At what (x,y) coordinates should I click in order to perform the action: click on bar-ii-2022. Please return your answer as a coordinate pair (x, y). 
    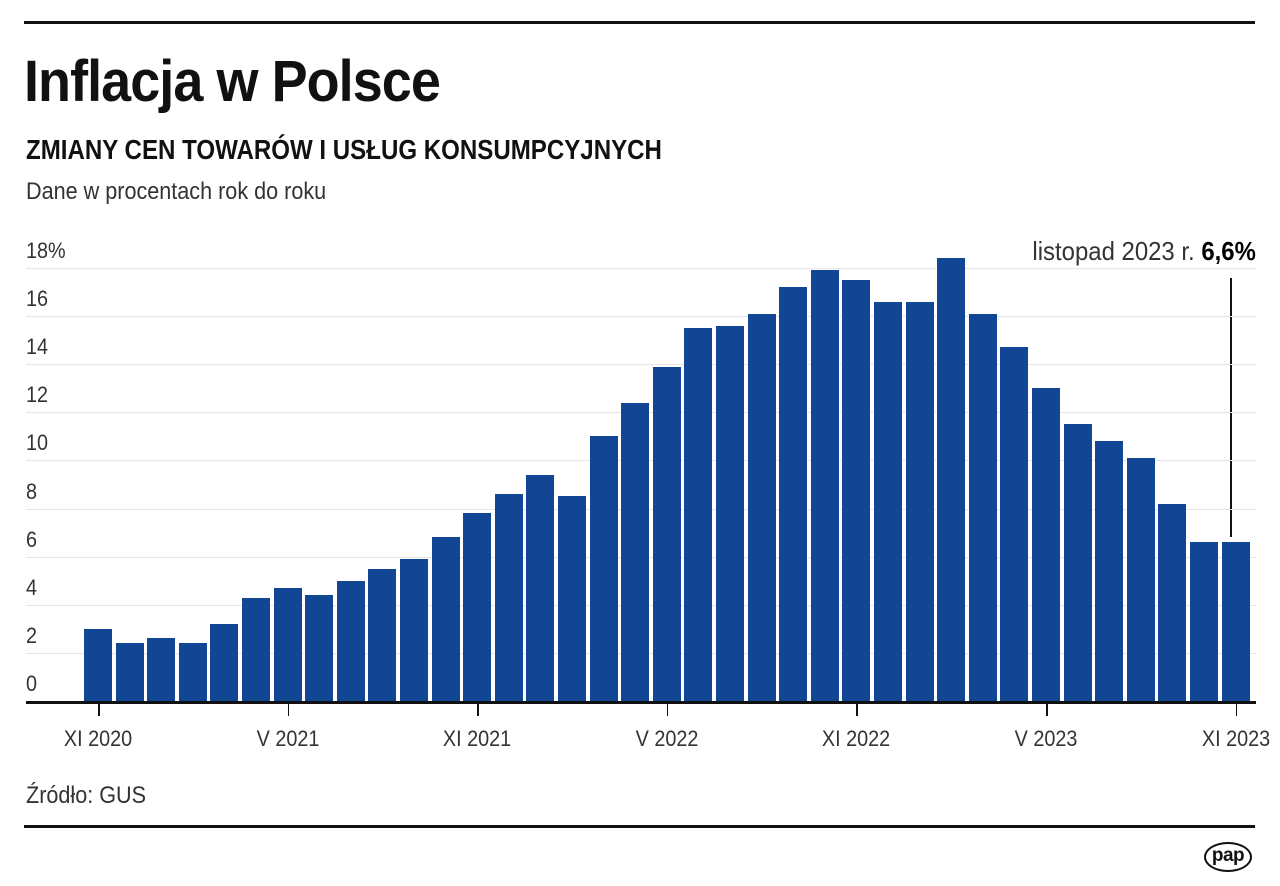
    Looking at the image, I should click on (572, 598).